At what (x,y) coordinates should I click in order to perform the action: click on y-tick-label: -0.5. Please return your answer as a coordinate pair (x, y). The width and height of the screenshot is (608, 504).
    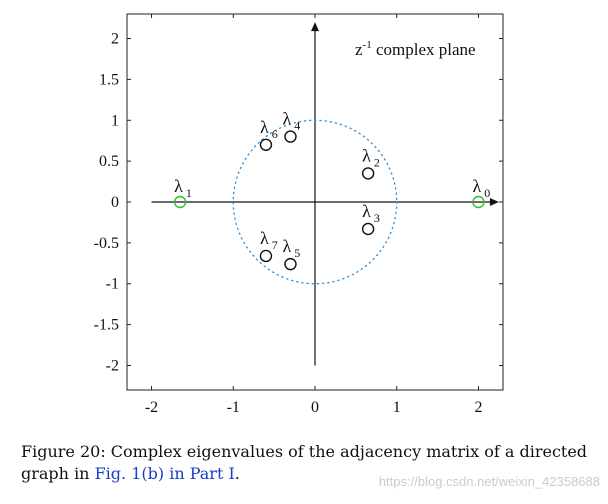
    Looking at the image, I should click on (106, 243).